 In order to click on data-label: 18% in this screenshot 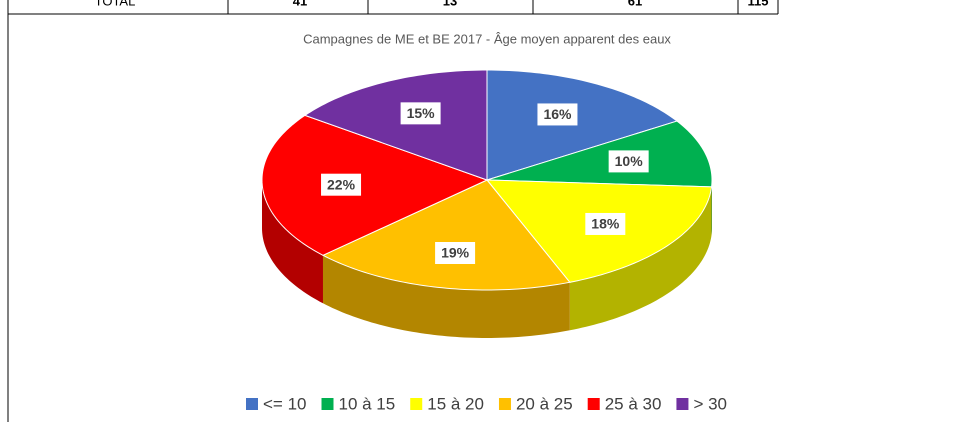, I will do `click(605, 224)`.